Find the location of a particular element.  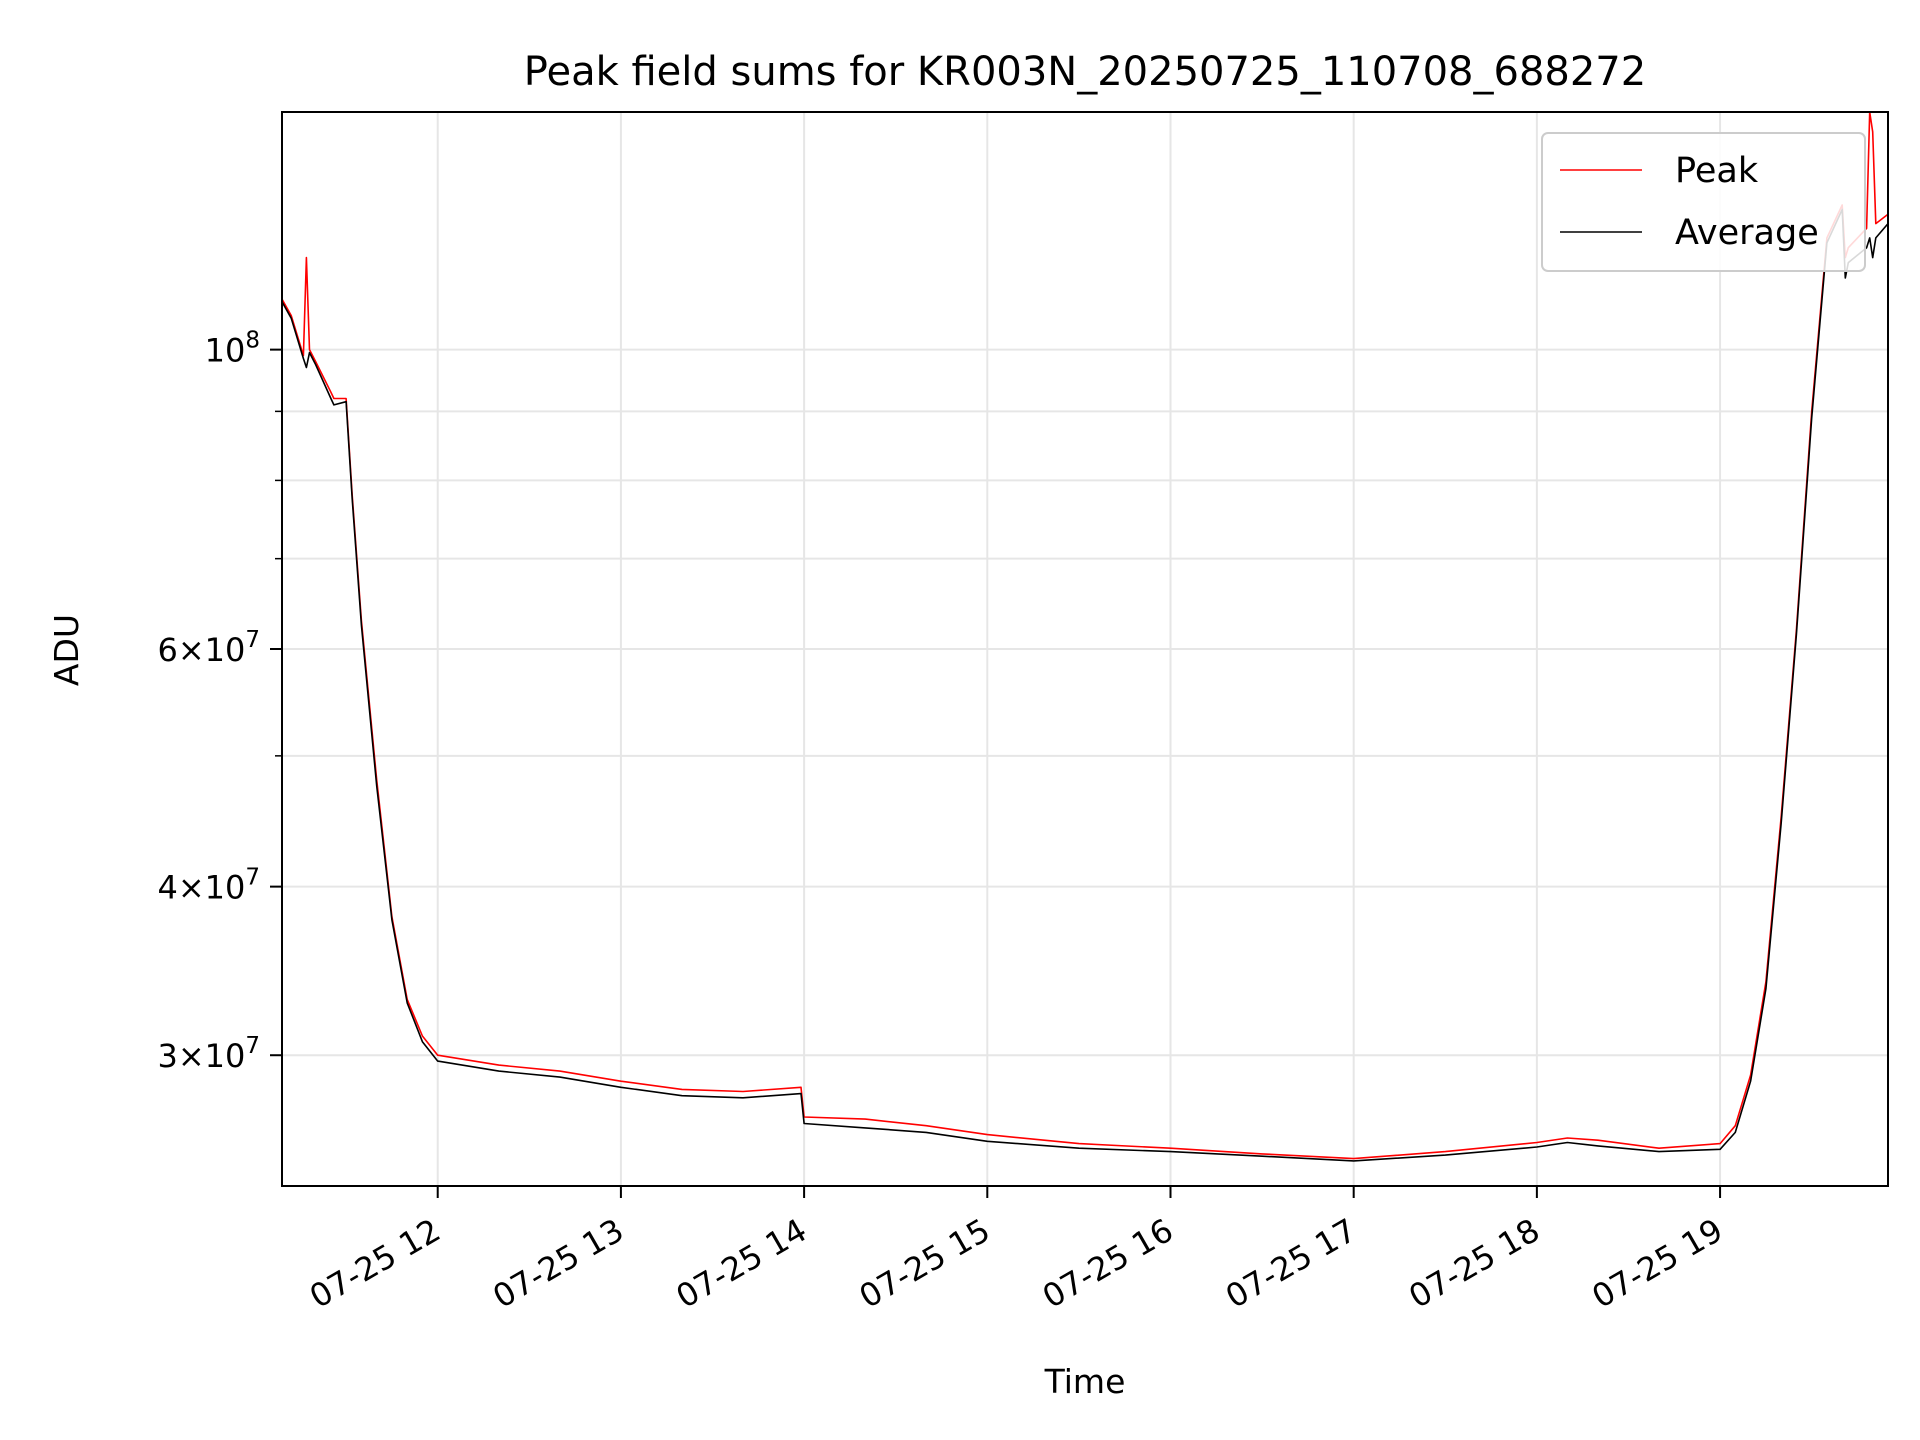

legend-peak-label: Peak is located at coordinates (1717, 171).